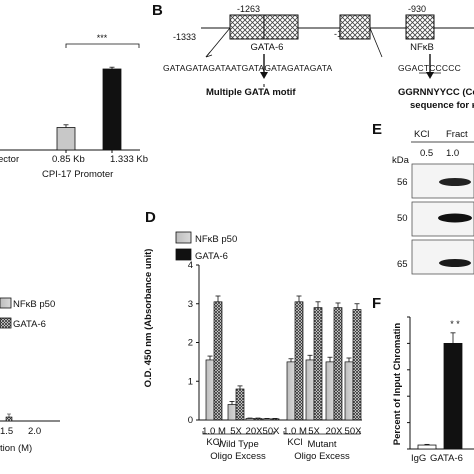 Image resolution: width=474 pixels, height=474 pixels. I want to click on e-header-kcl: KCl, so click(421, 134).